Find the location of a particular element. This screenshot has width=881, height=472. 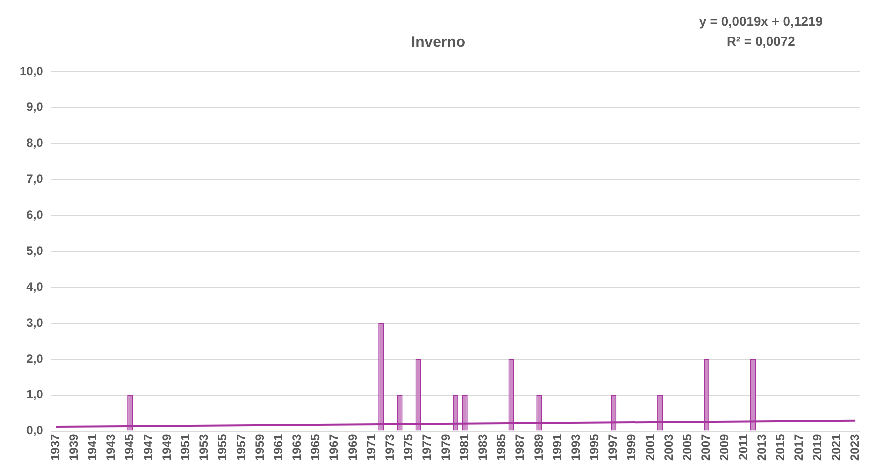

x-tick-label: 1969 is located at coordinates (353, 448).